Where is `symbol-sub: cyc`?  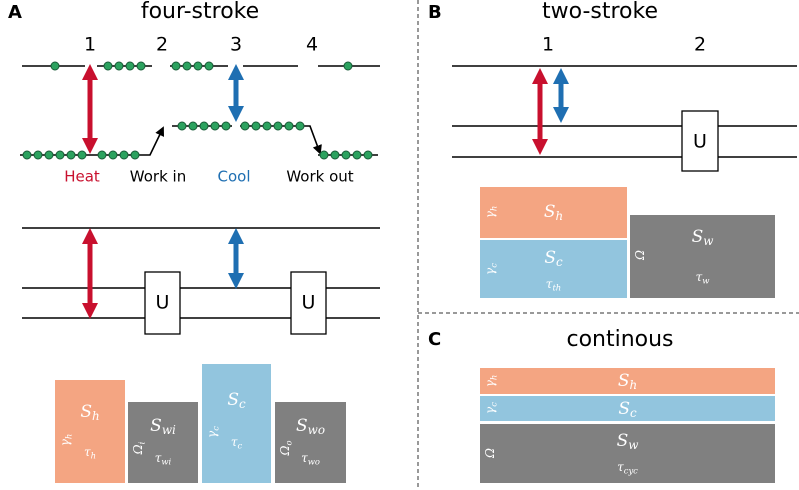
symbol-sub: cyc is located at coordinates (631, 470).